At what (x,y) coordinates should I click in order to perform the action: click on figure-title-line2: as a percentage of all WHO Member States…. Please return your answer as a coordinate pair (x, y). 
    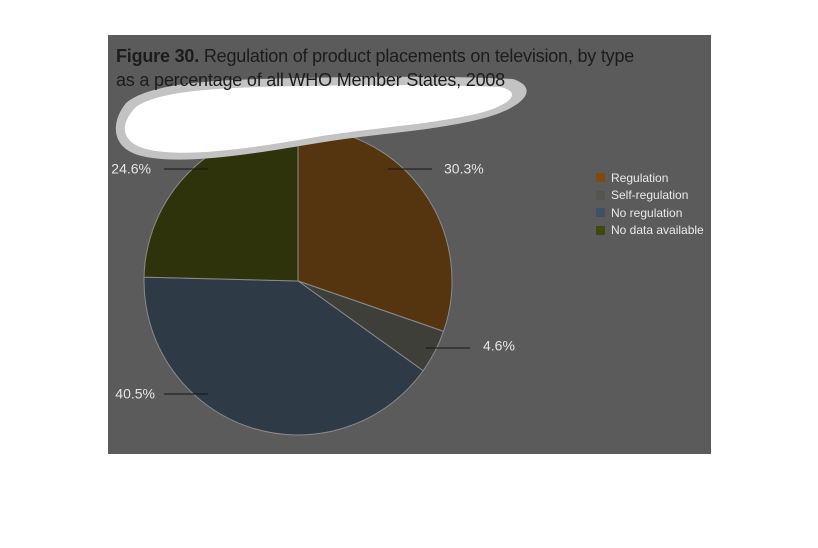
    Looking at the image, I should click on (310, 80).